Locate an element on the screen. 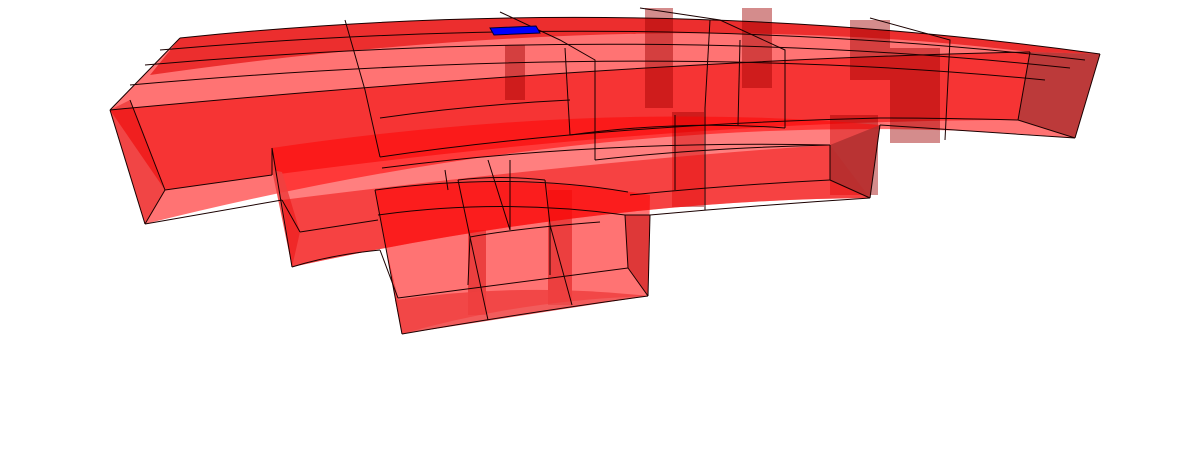 The image size is (1200, 452). highlighted-cell-top-face is located at coordinates (515, 30).